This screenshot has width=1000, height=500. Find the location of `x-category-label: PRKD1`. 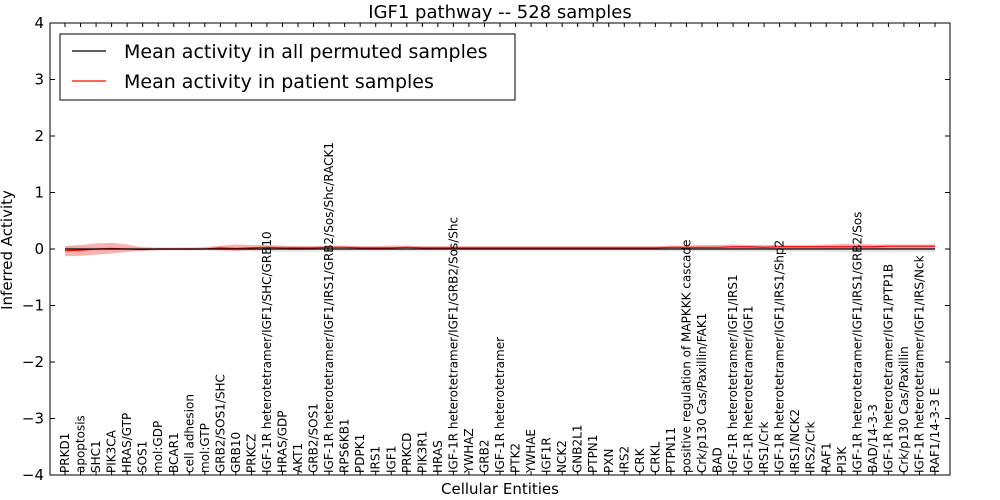

x-category-label: PRKD1 is located at coordinates (65, 453).